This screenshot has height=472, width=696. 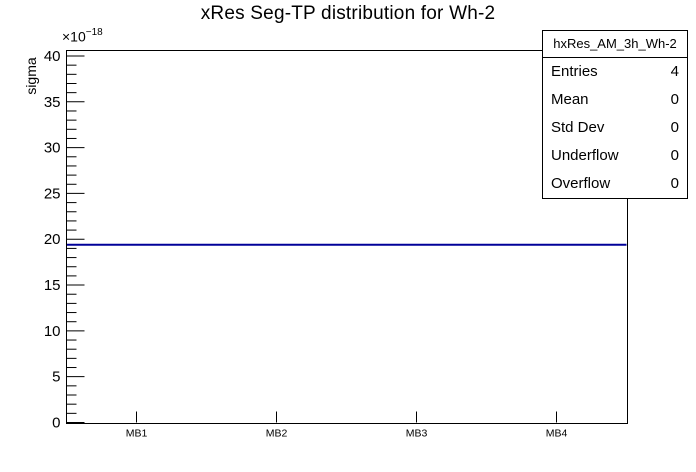 What do you see at coordinates (52, 102) in the screenshot?
I see `y-tick-label: 35` at bounding box center [52, 102].